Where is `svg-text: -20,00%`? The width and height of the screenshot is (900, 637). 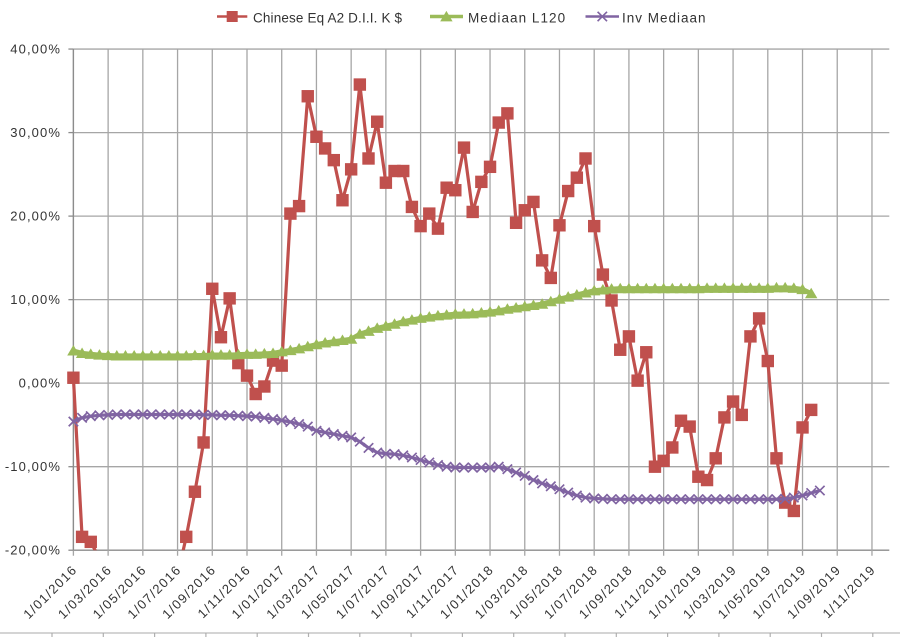 svg-text: -20,00% is located at coordinates (33, 550).